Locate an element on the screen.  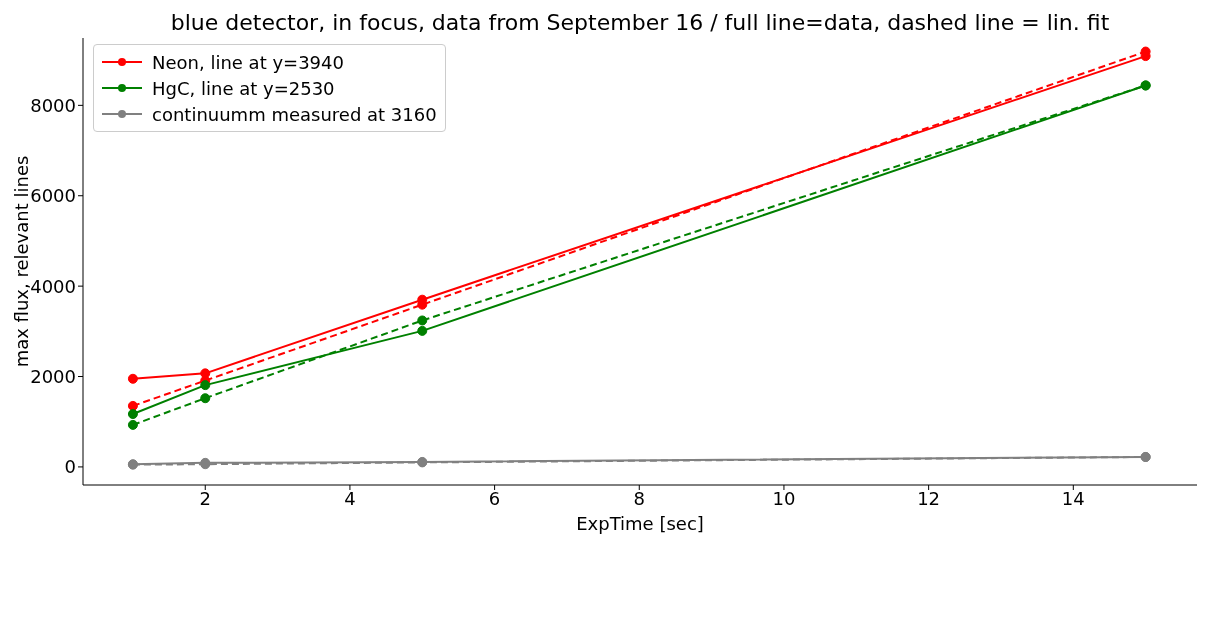
x-tick-label: 10 is located at coordinates (784, 498).